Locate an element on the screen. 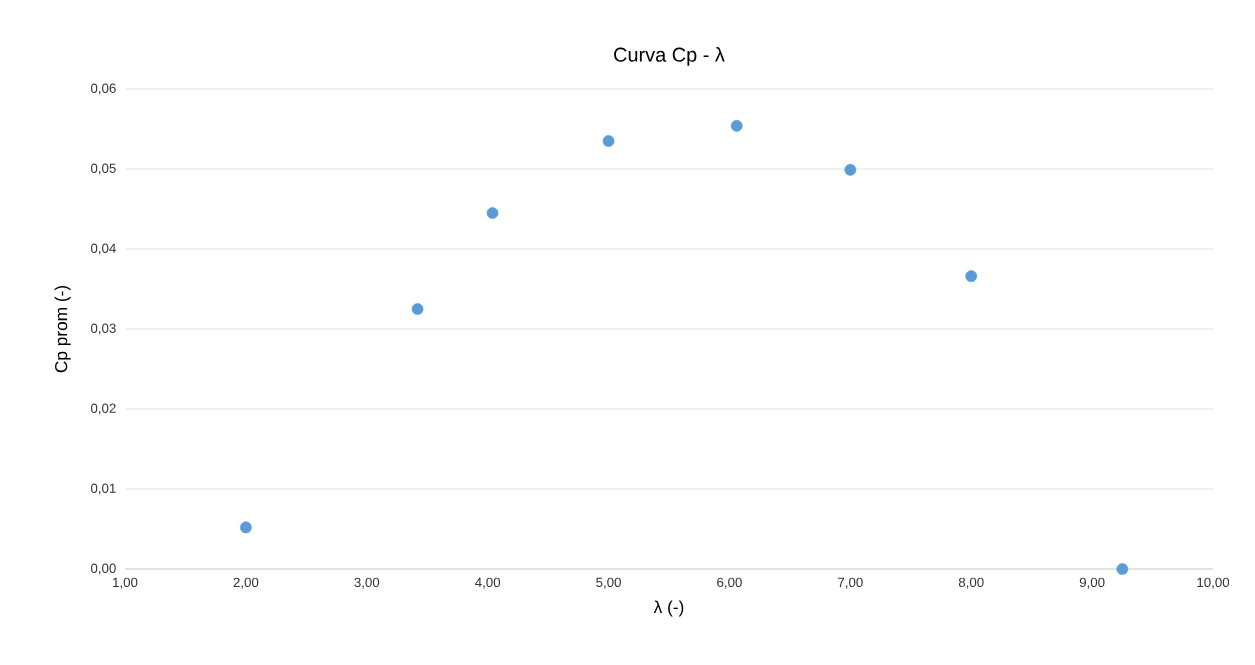 This screenshot has height=665, width=1255. x-tick-label: 8,00 is located at coordinates (971, 583).